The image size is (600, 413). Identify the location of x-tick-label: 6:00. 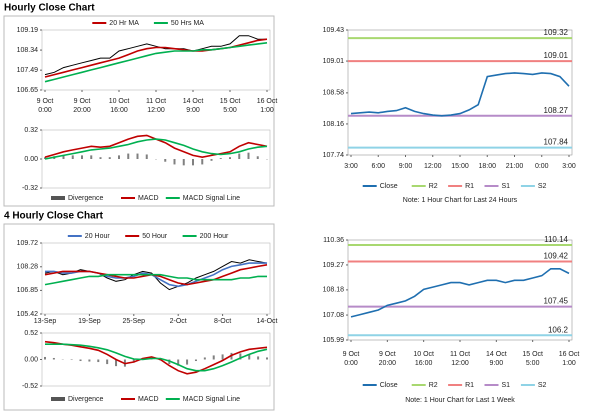
(378, 166).